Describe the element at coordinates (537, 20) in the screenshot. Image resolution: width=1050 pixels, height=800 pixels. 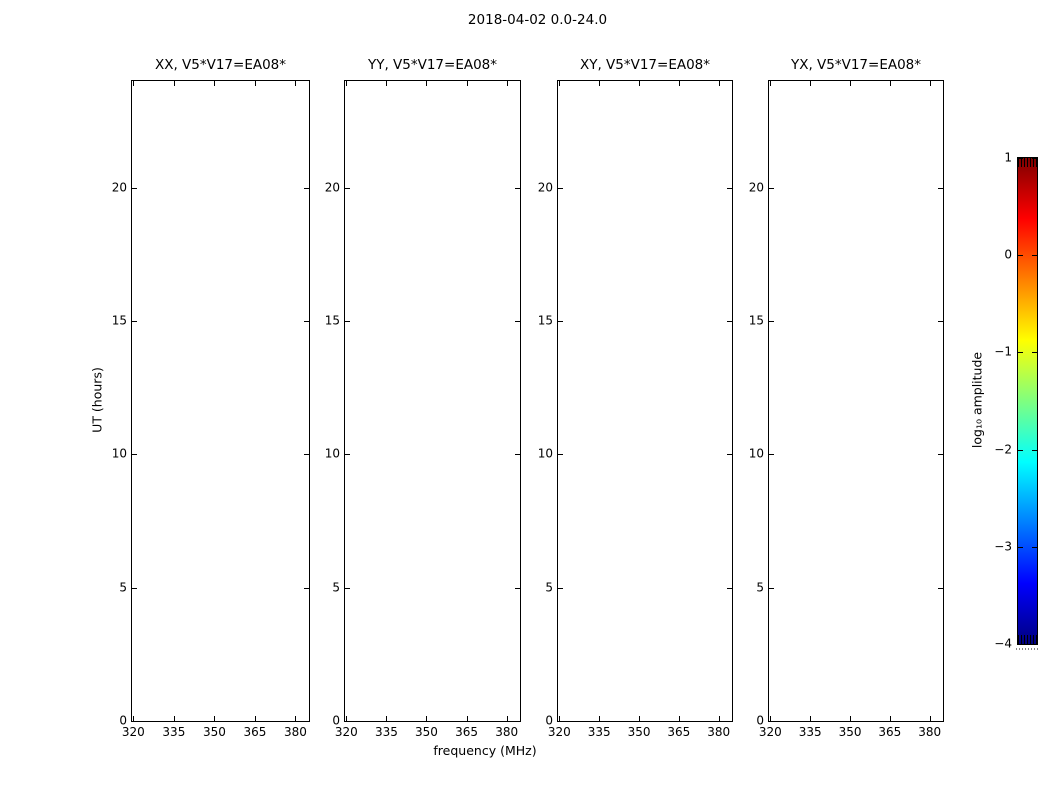
I see `figure-title: 2018-04-02 0.0-24.0` at that location.